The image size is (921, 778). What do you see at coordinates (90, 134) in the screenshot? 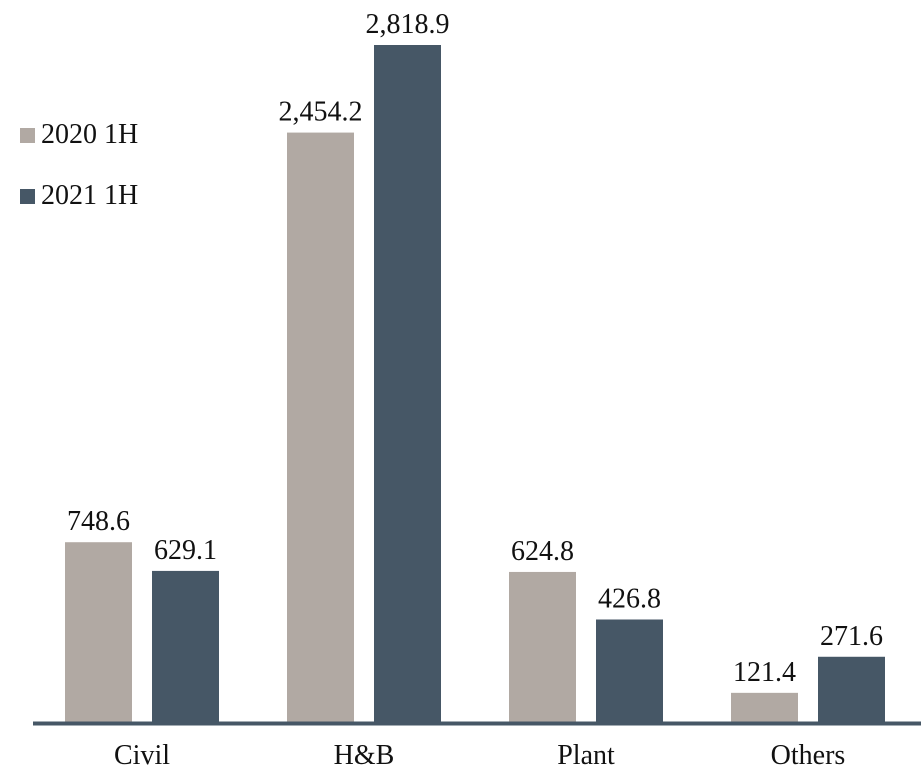
I see `legend-label-series-1: 2020 1H` at bounding box center [90, 134].